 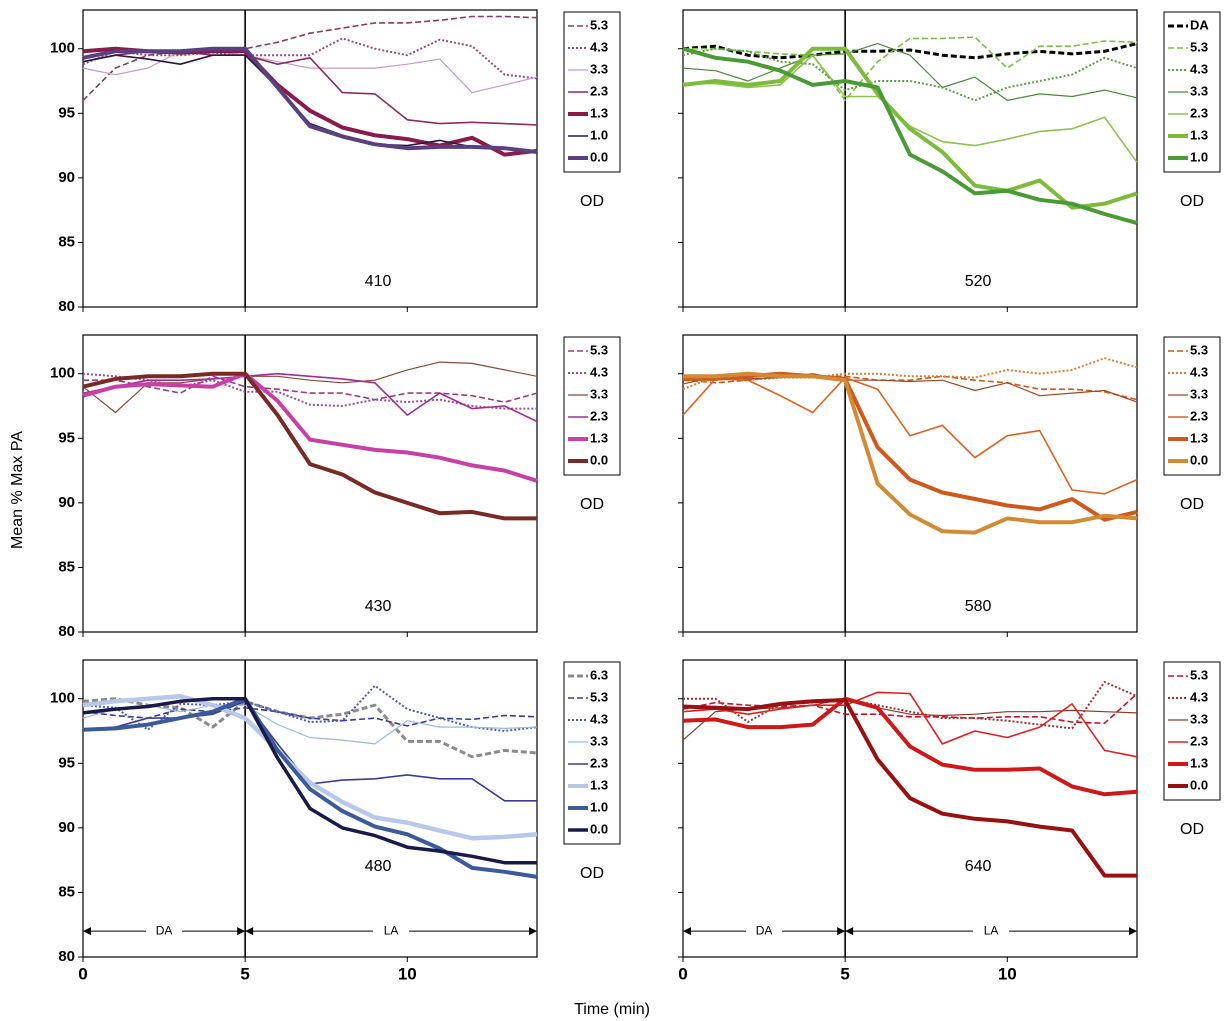 What do you see at coordinates (407, 973) in the screenshot?
I see `x-tick-label: 10` at bounding box center [407, 973].